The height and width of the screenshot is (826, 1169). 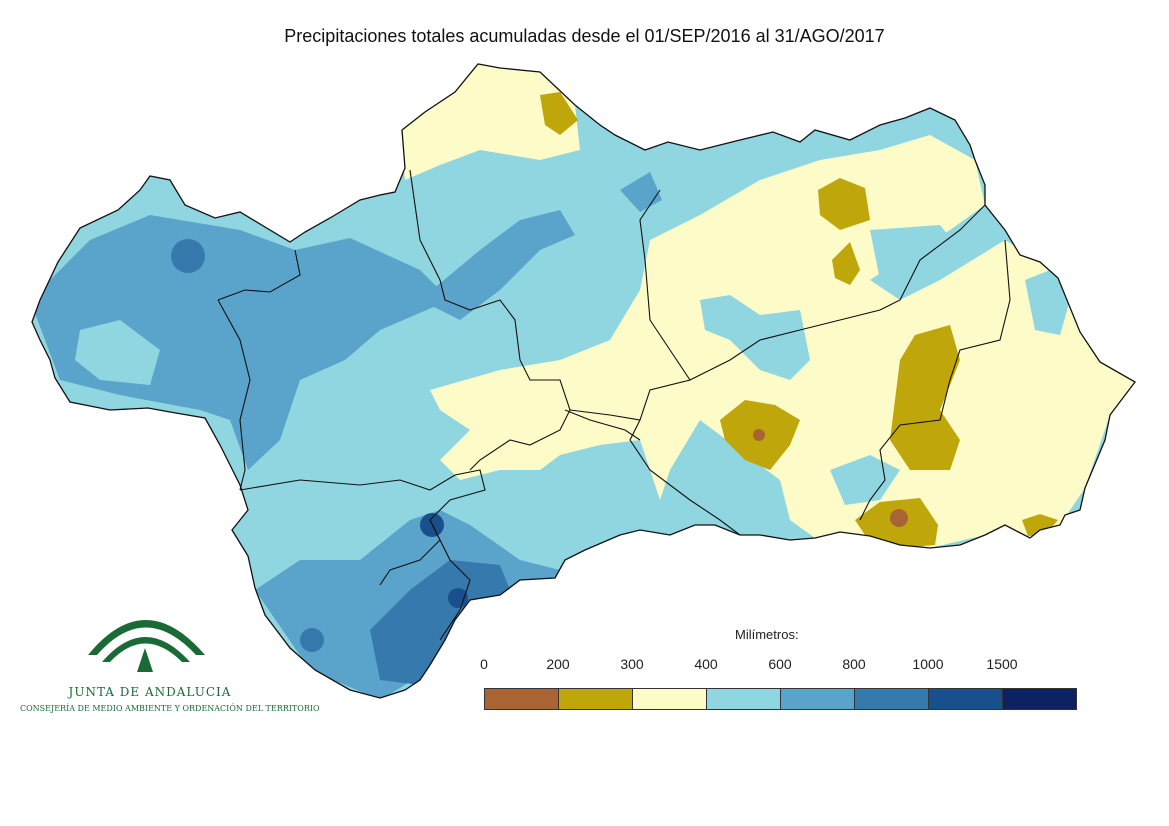 I want to click on border-sevilla-cordoba, so click(x=490, y=320).